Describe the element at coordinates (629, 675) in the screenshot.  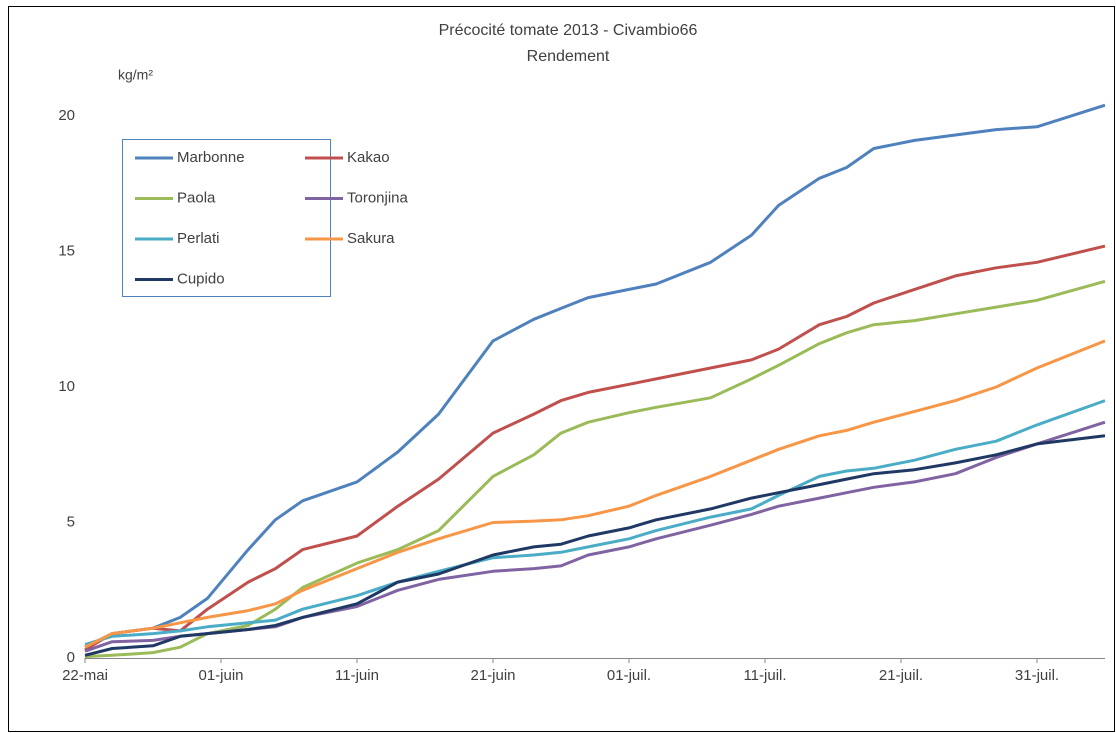
I see `x-tick-label: 01-juil.` at that location.